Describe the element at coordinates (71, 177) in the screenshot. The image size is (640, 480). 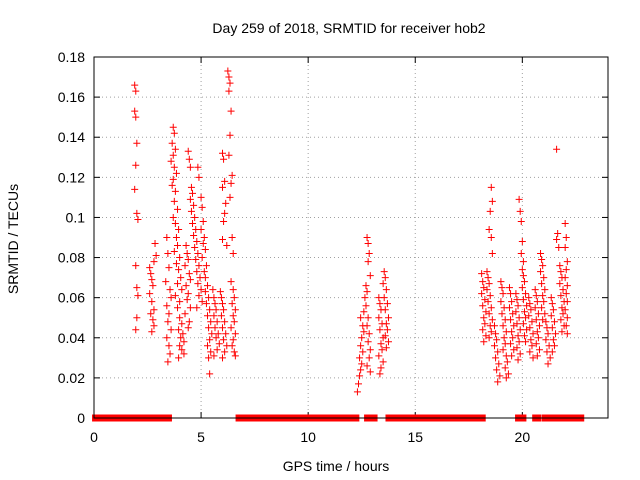
I see `y-tick-label: 0.12` at that location.